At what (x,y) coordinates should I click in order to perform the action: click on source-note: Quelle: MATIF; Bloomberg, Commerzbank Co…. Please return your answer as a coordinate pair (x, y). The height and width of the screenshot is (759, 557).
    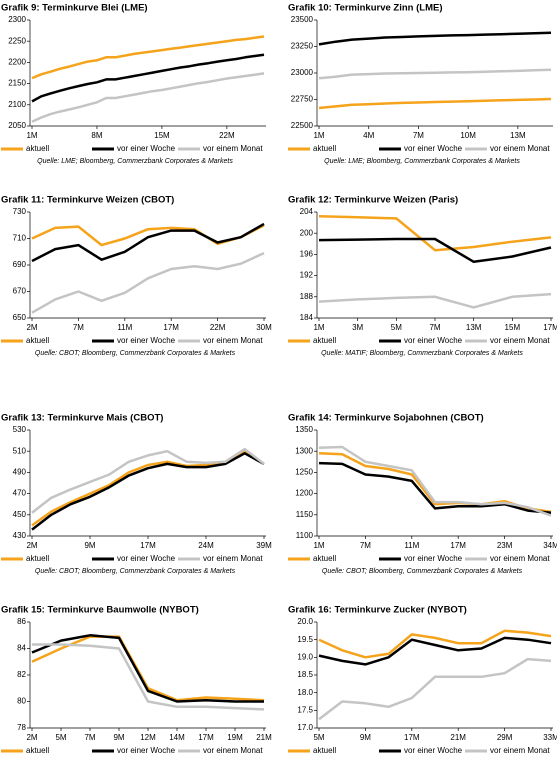
    Looking at the image, I should click on (422, 353).